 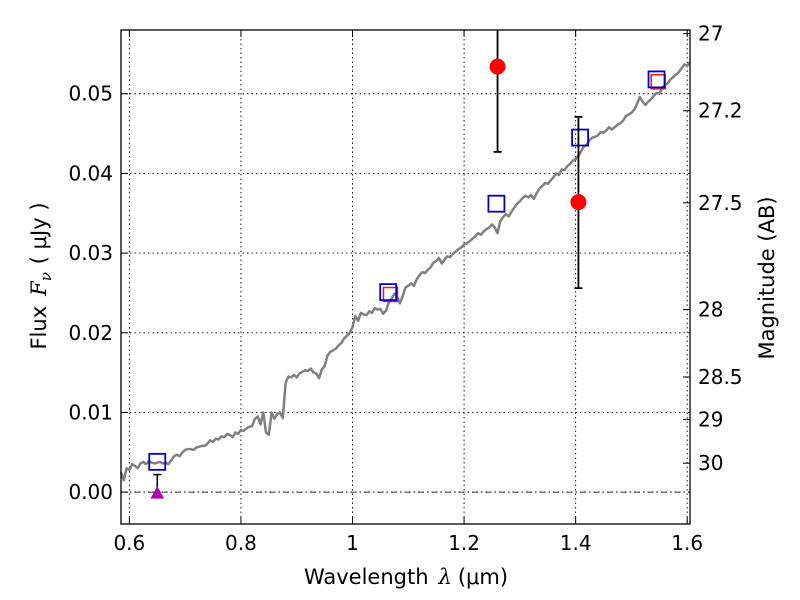 I want to click on mag-tick-label: 27, so click(x=710, y=34).